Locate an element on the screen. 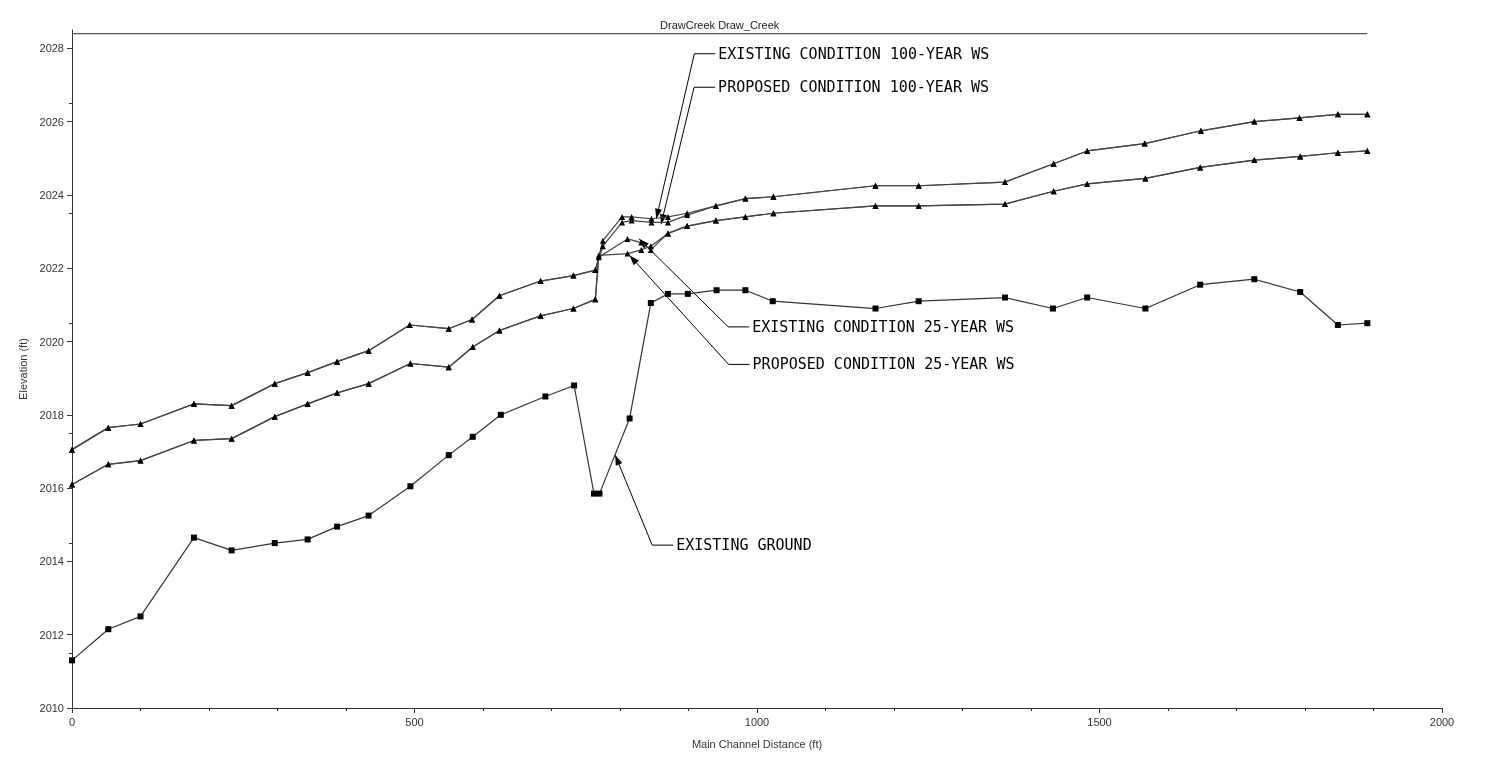 The image size is (1490, 770). annotation: PROPOSED CONDITION 100-YEAR WS is located at coordinates (854, 87).